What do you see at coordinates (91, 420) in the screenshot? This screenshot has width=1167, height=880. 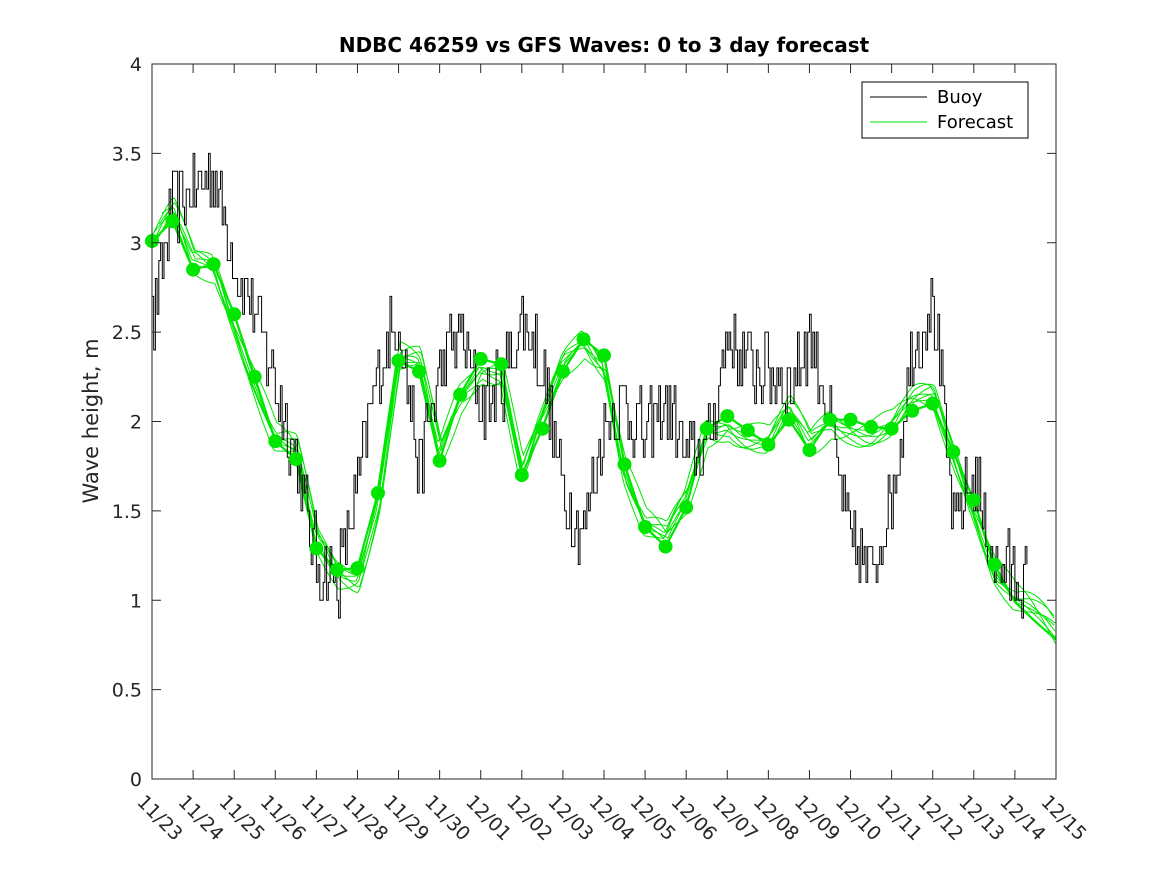 I see `y-axis-label: Wave height, m` at bounding box center [91, 420].